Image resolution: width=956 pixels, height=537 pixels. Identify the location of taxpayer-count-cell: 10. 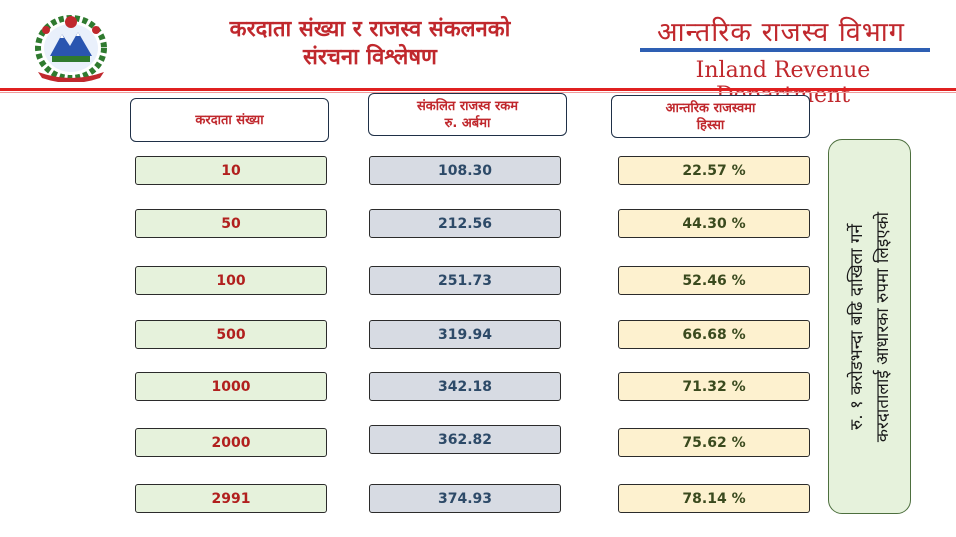
(231, 170).